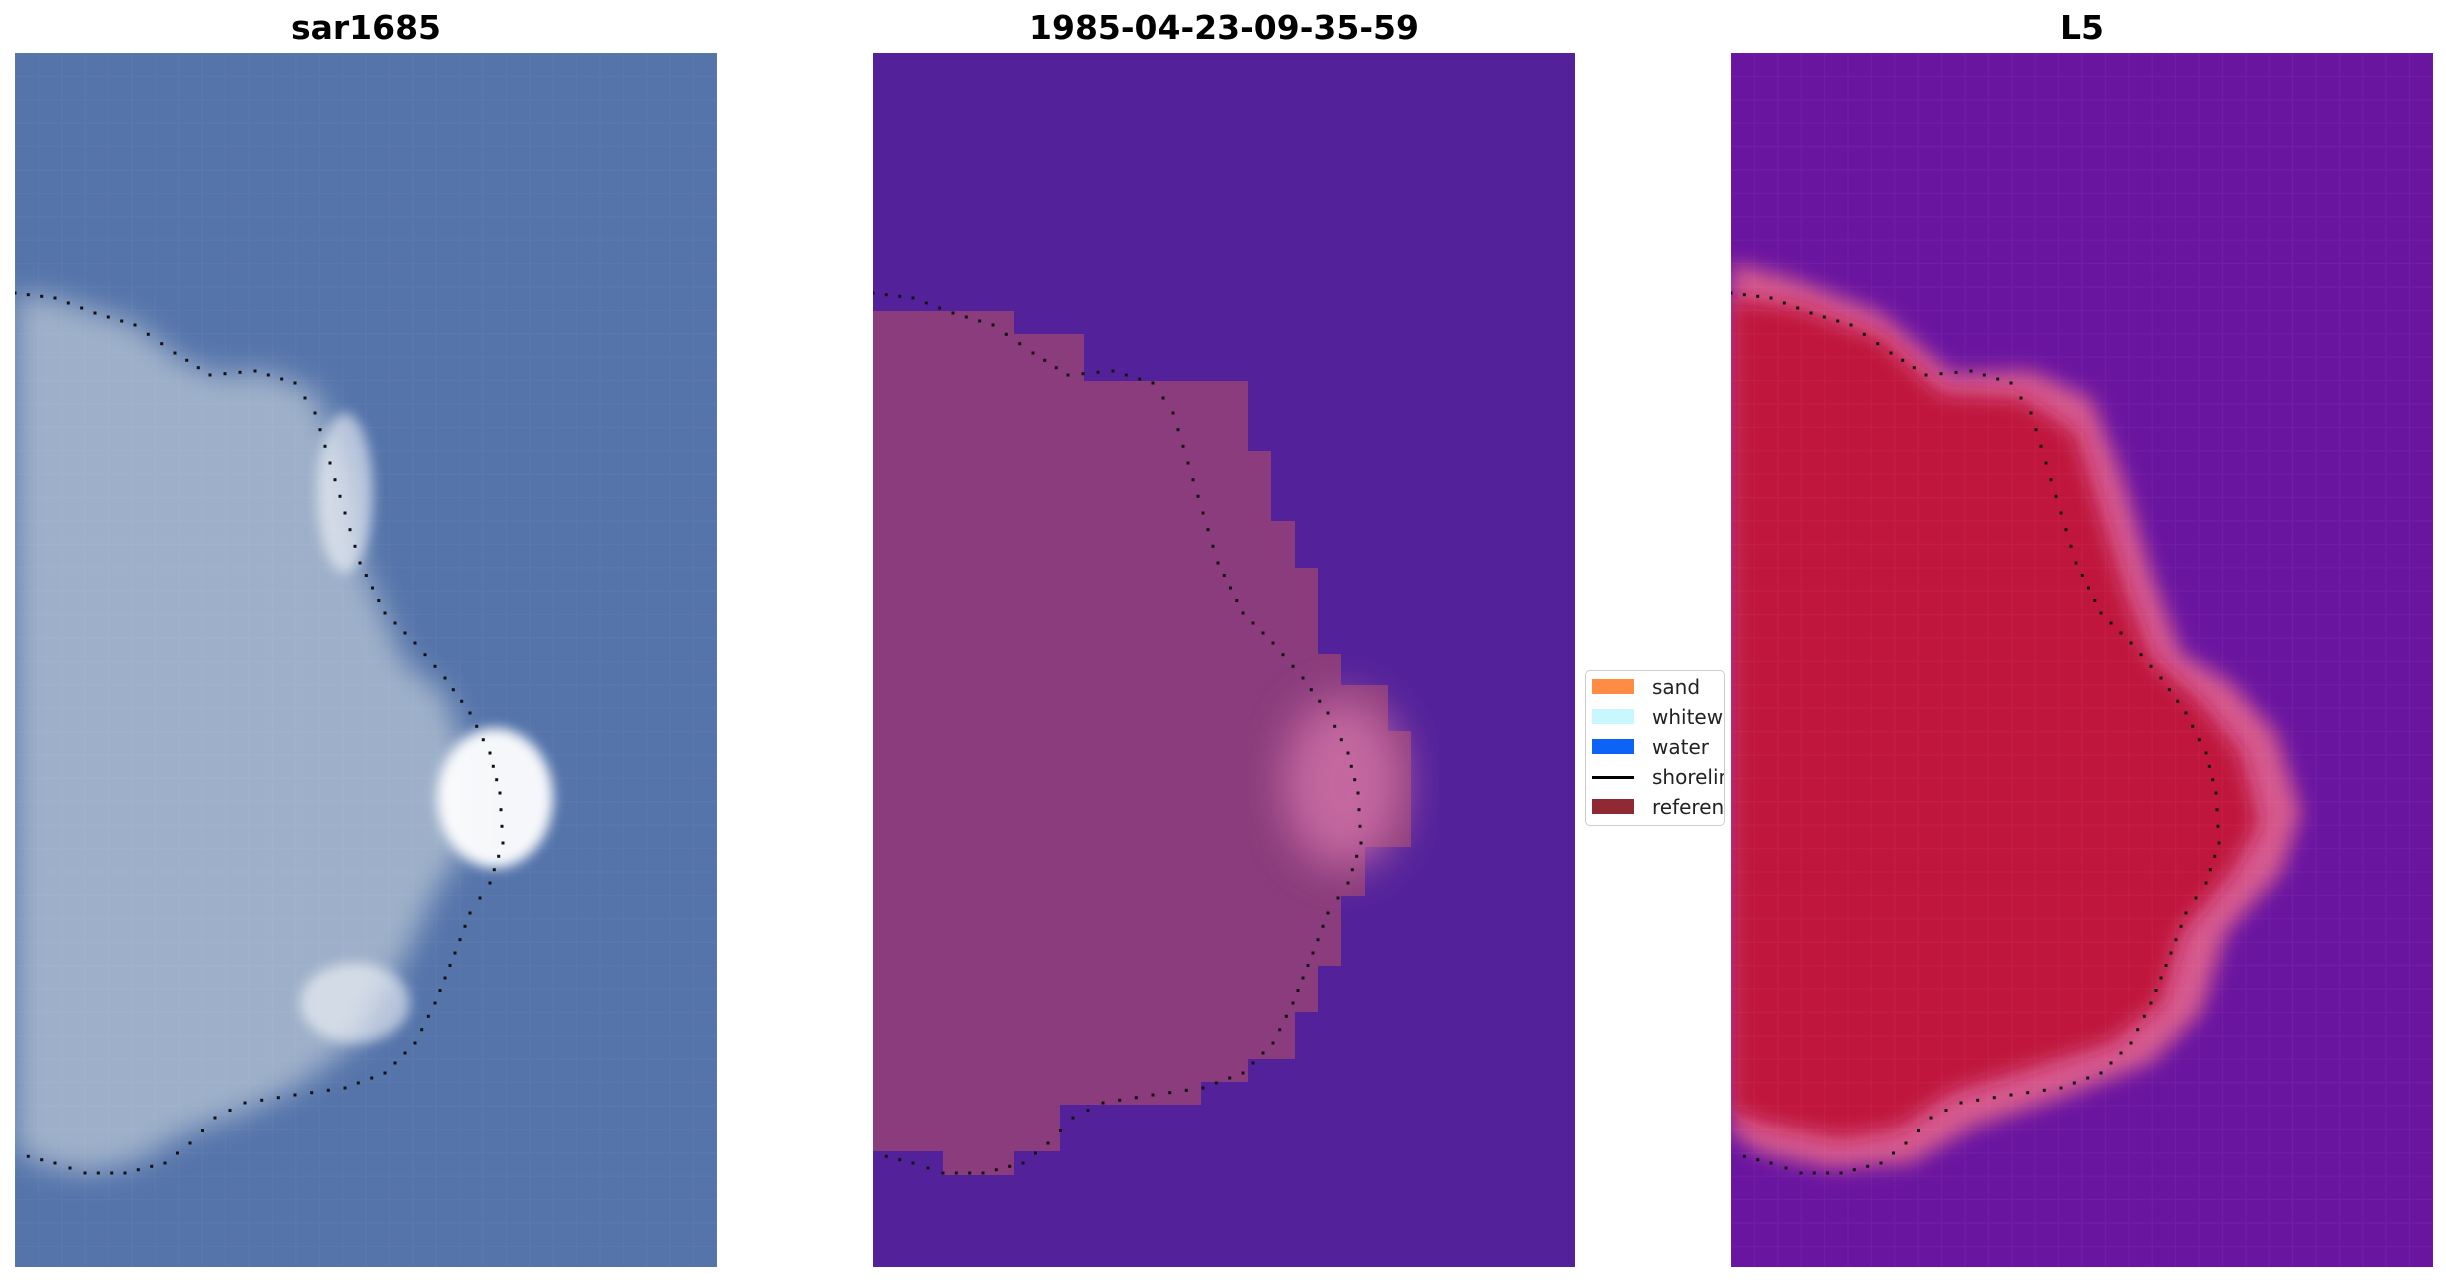  Describe the element at coordinates (1655, 777) in the screenshot. I see `legend-item-shoreline: shoreline` at that location.